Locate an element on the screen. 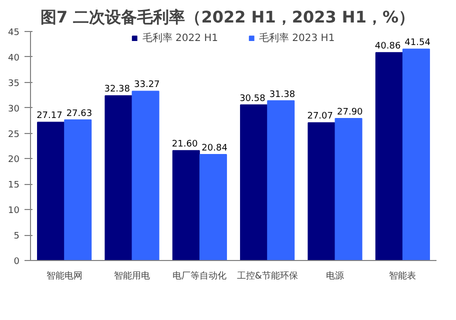 Image resolution: width=456 pixels, height=320 pixels. data-label: 27.17 is located at coordinates (49, 116).